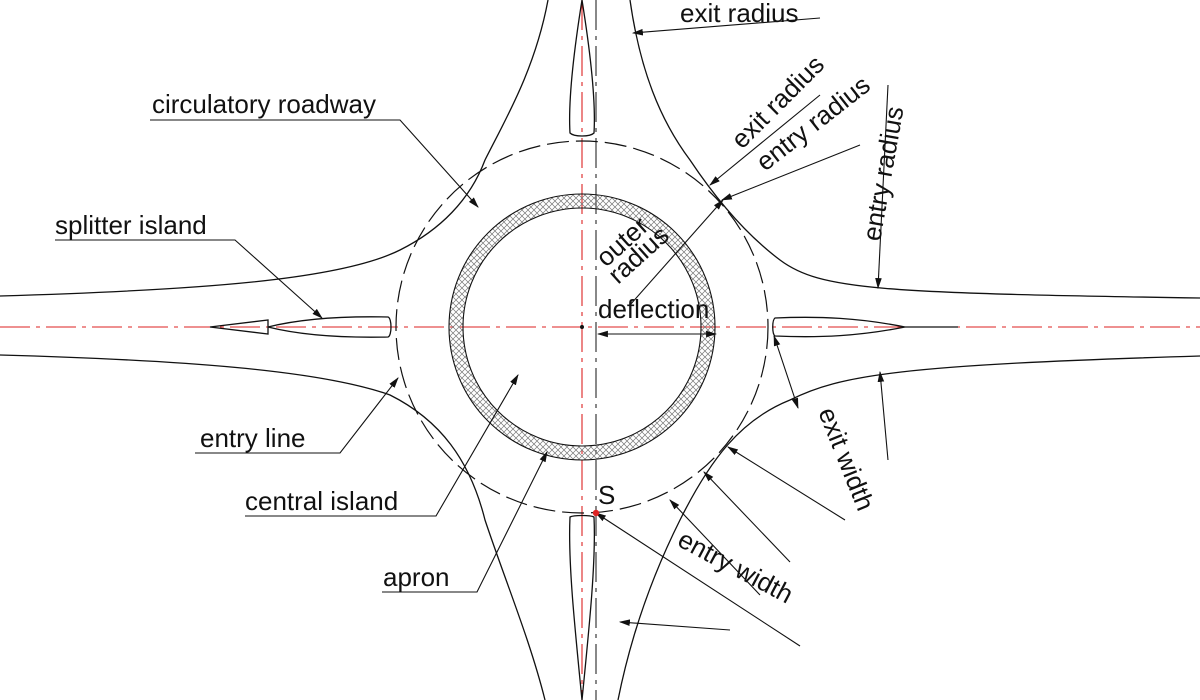  Describe the element at coordinates (653, 309) in the screenshot. I see `label-deflection: deflection` at that location.